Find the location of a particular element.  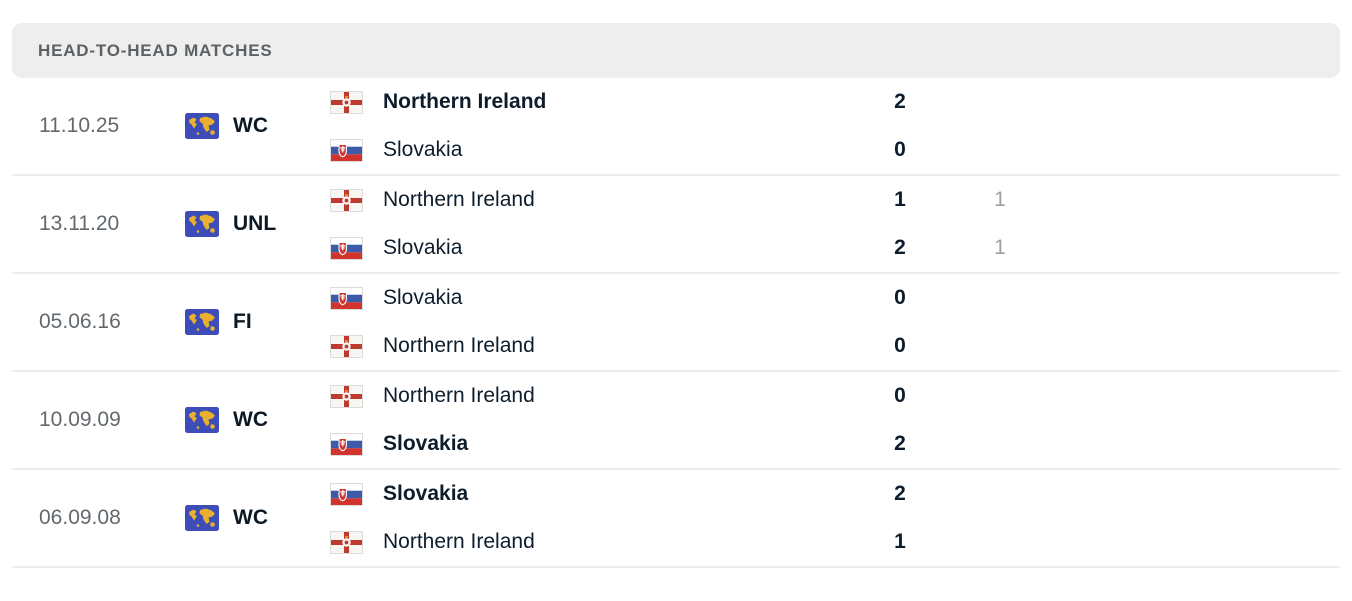

halftime-scores: 1 1 is located at coordinates (1000, 224).